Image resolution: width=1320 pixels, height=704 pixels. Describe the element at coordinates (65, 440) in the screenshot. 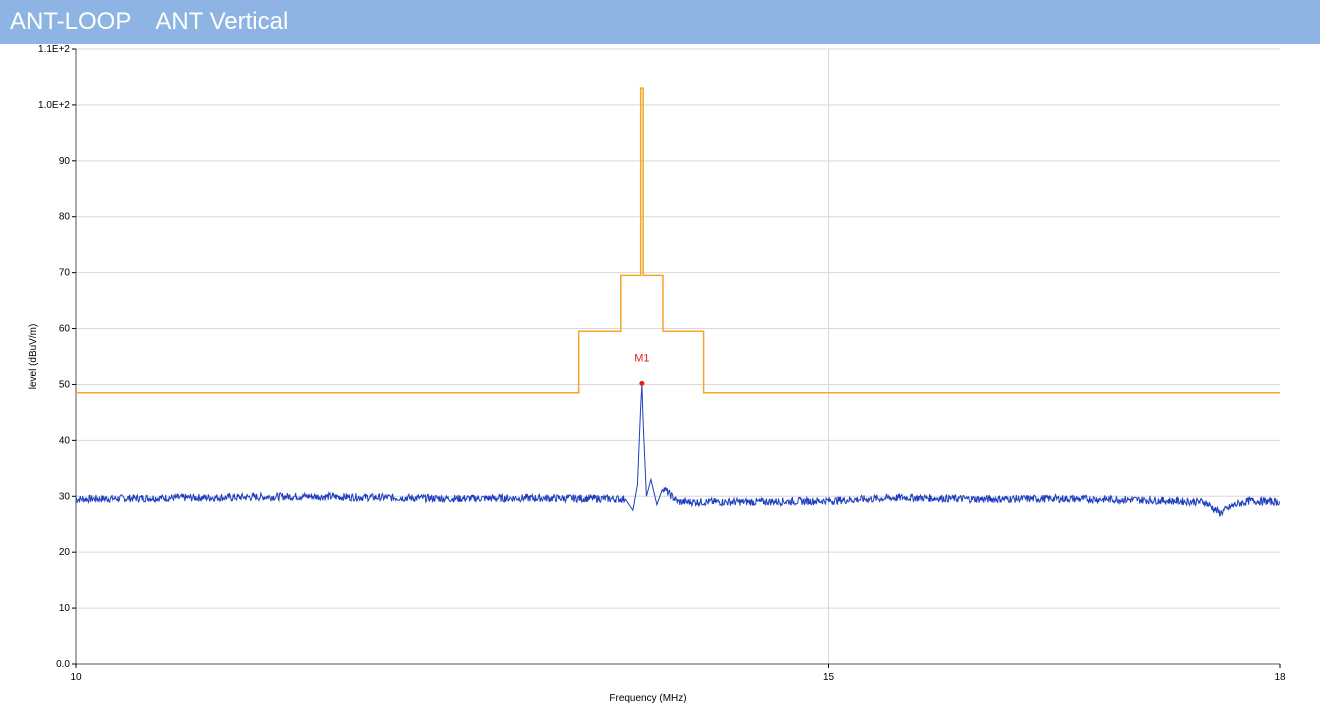

I see `y-tick-label: 40` at that location.